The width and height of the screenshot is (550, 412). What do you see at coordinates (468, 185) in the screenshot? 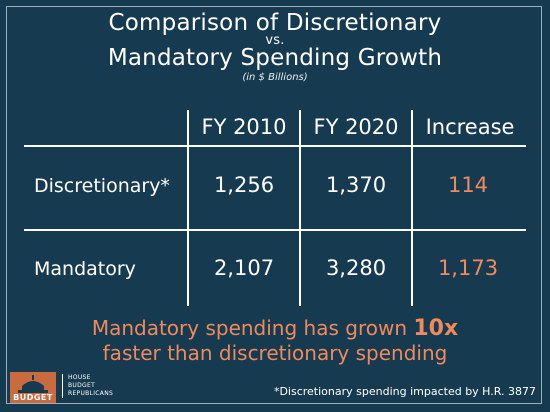
I see `cell-discretionary-increase: 114` at bounding box center [468, 185].